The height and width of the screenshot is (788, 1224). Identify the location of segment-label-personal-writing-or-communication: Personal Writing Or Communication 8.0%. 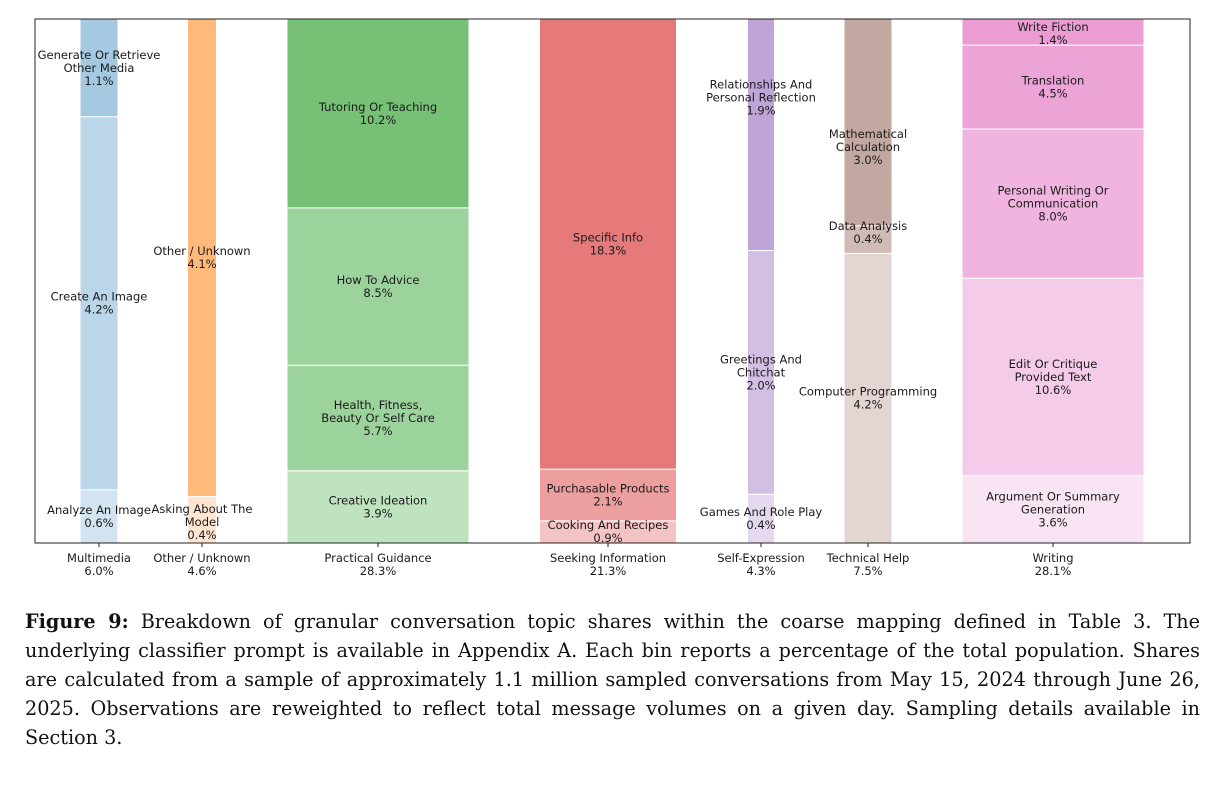
(1052, 204).